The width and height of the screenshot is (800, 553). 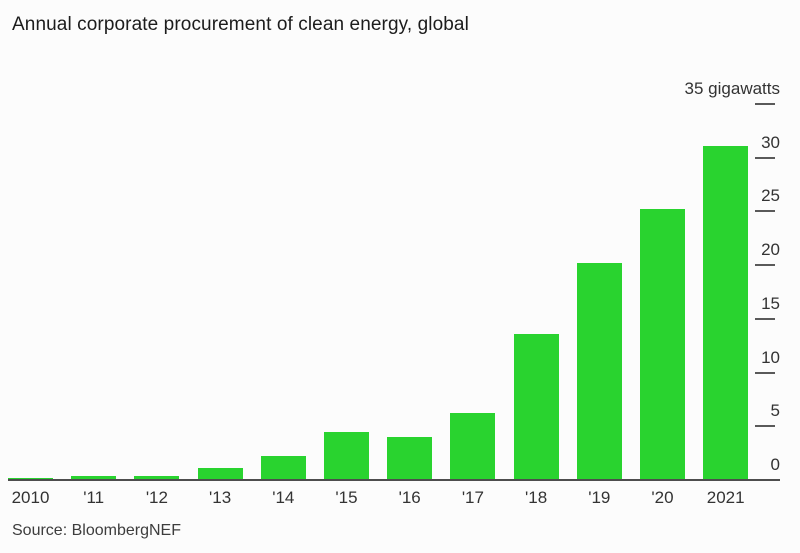 What do you see at coordinates (725, 497) in the screenshot?
I see `x-label-2021: 2021` at bounding box center [725, 497].